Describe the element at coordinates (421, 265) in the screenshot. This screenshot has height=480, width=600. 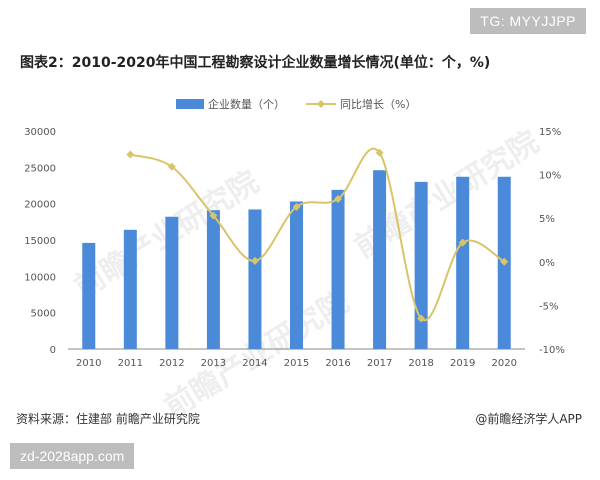
I see `bar-2018` at that location.